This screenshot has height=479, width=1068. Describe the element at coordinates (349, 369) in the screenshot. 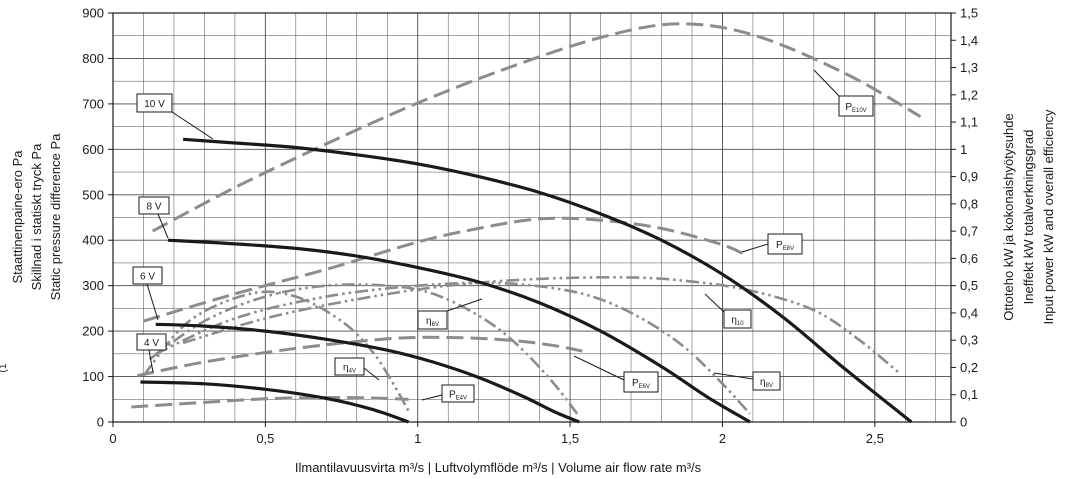

I see `series-label--4v-11: η4V` at that location.